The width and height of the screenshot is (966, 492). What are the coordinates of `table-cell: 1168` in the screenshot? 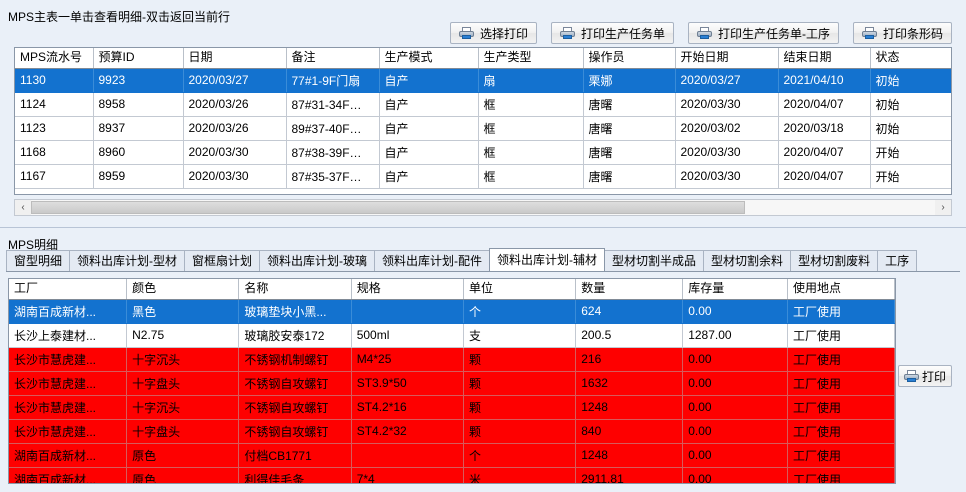 It's located at (54, 152).